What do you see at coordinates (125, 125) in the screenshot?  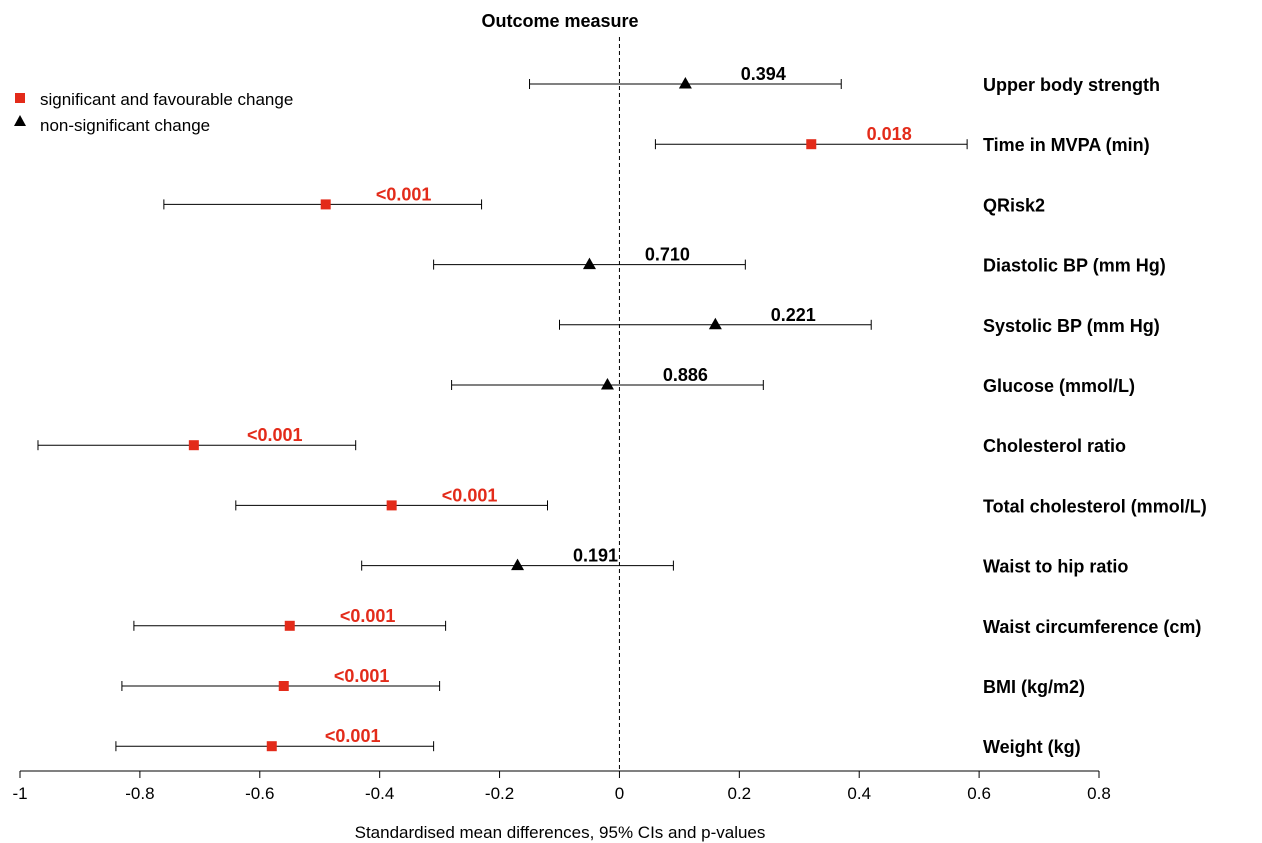 I see `legend-nonsignificant-label: non-significant change` at bounding box center [125, 125].